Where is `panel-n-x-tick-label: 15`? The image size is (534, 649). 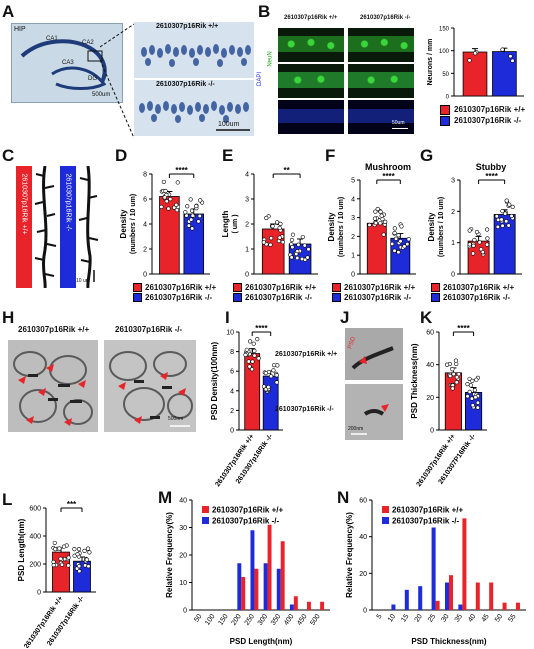
panel-n-x-tick-label: 15 is located at coordinates (405, 618).